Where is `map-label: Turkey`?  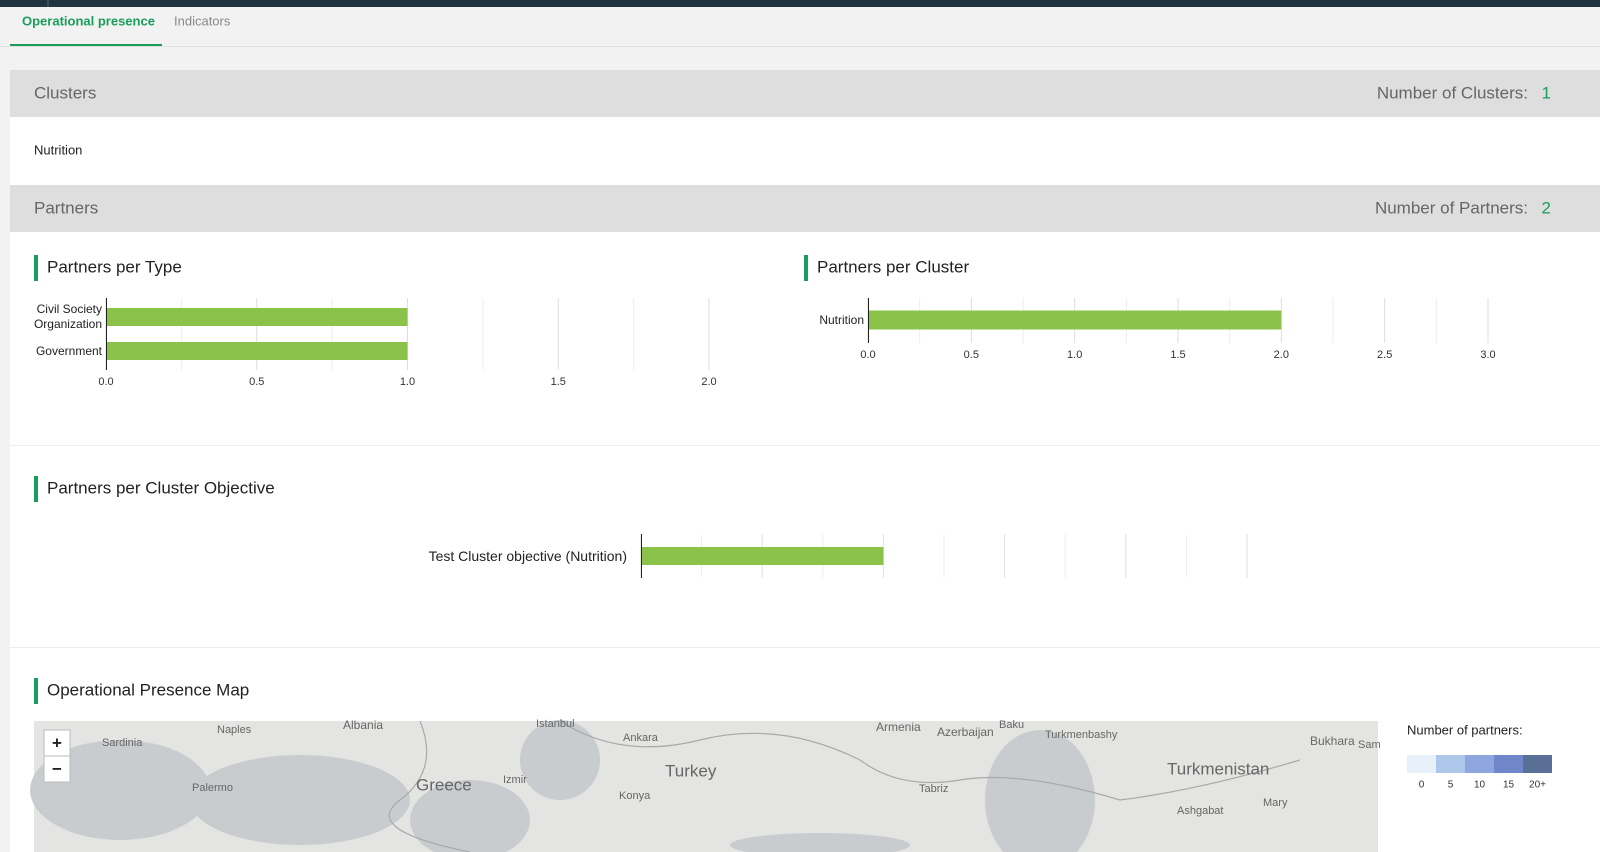 map-label: Turkey is located at coordinates (691, 770).